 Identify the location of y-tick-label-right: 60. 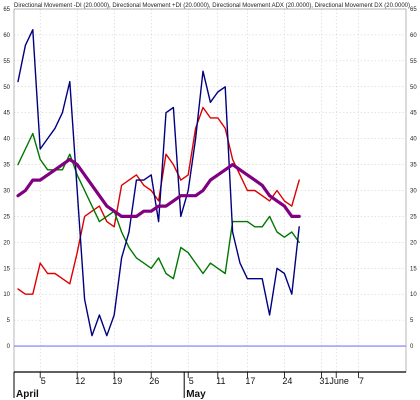
(413, 36).